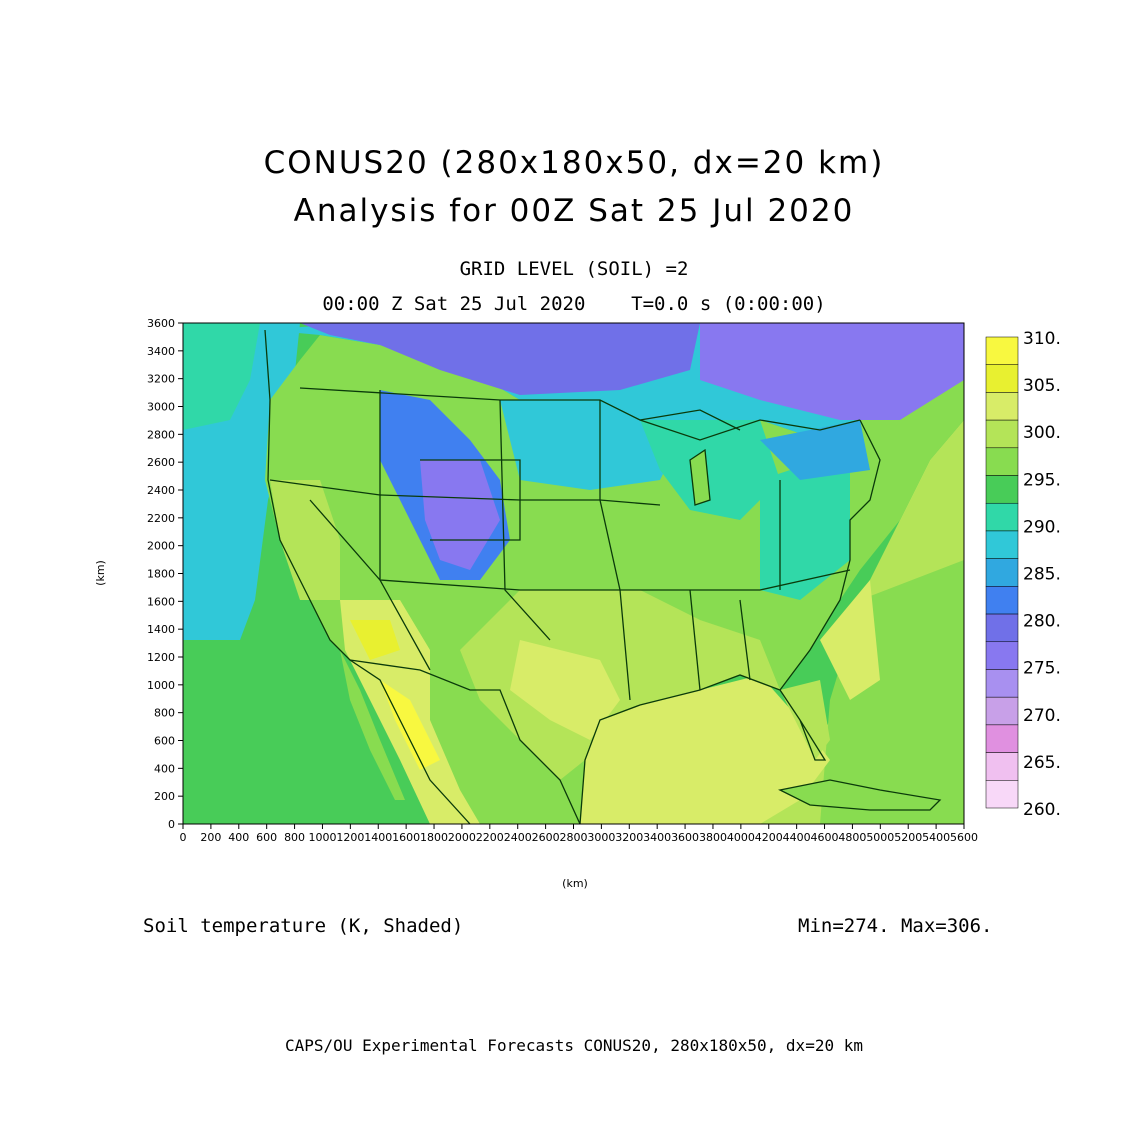 This screenshot has width=1148, height=1148. Describe the element at coordinates (161, 657) in the screenshot. I see `y-tick-label: 1200` at that location.